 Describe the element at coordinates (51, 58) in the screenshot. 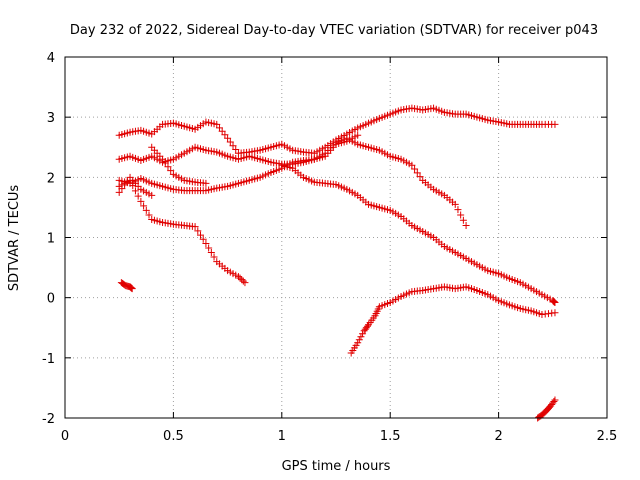

I see `y-tick-label: 4` at that location.